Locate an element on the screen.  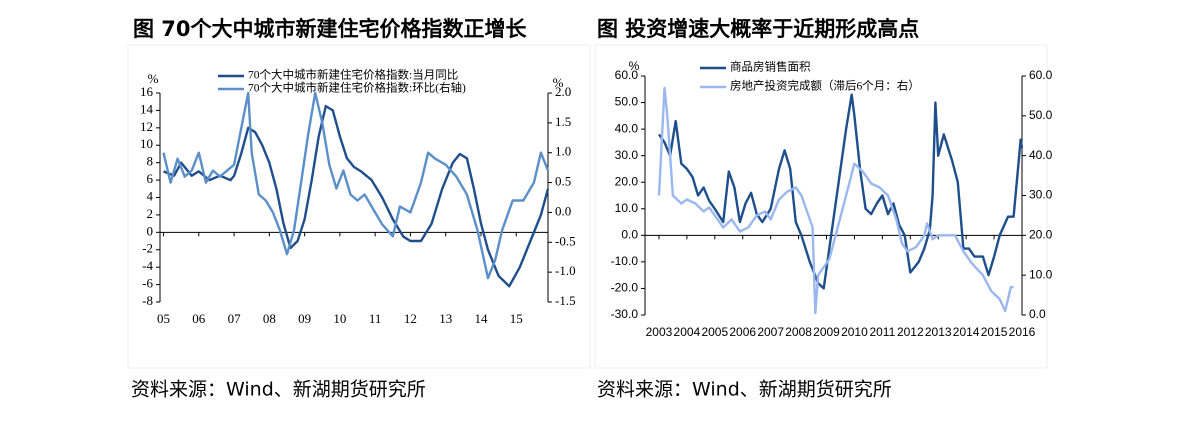
y2-tick-label: 50.0 is located at coordinates (1041, 115).